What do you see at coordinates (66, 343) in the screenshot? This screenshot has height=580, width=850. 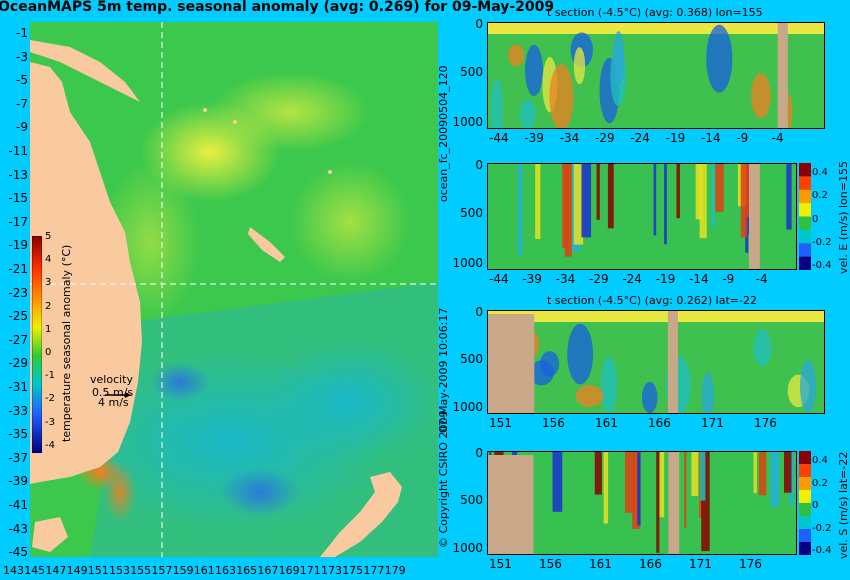 I see `map-colorbar-label: temperature seasonal anomaly (°C)` at bounding box center [66, 343].